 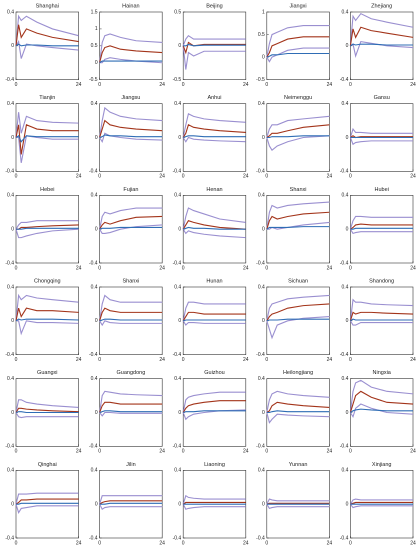 What do you see at coordinates (382, 98) in the screenshot?
I see `panel-title: Gansu` at bounding box center [382, 98].